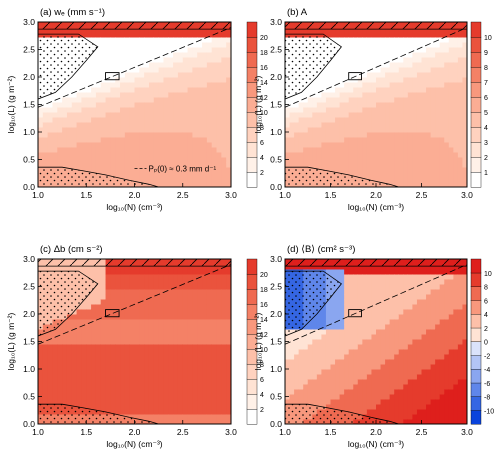 The height and width of the screenshot is (462, 500). Describe the element at coordinates (29, 77) in the screenshot. I see `y-tick-label: 2.0` at that location.